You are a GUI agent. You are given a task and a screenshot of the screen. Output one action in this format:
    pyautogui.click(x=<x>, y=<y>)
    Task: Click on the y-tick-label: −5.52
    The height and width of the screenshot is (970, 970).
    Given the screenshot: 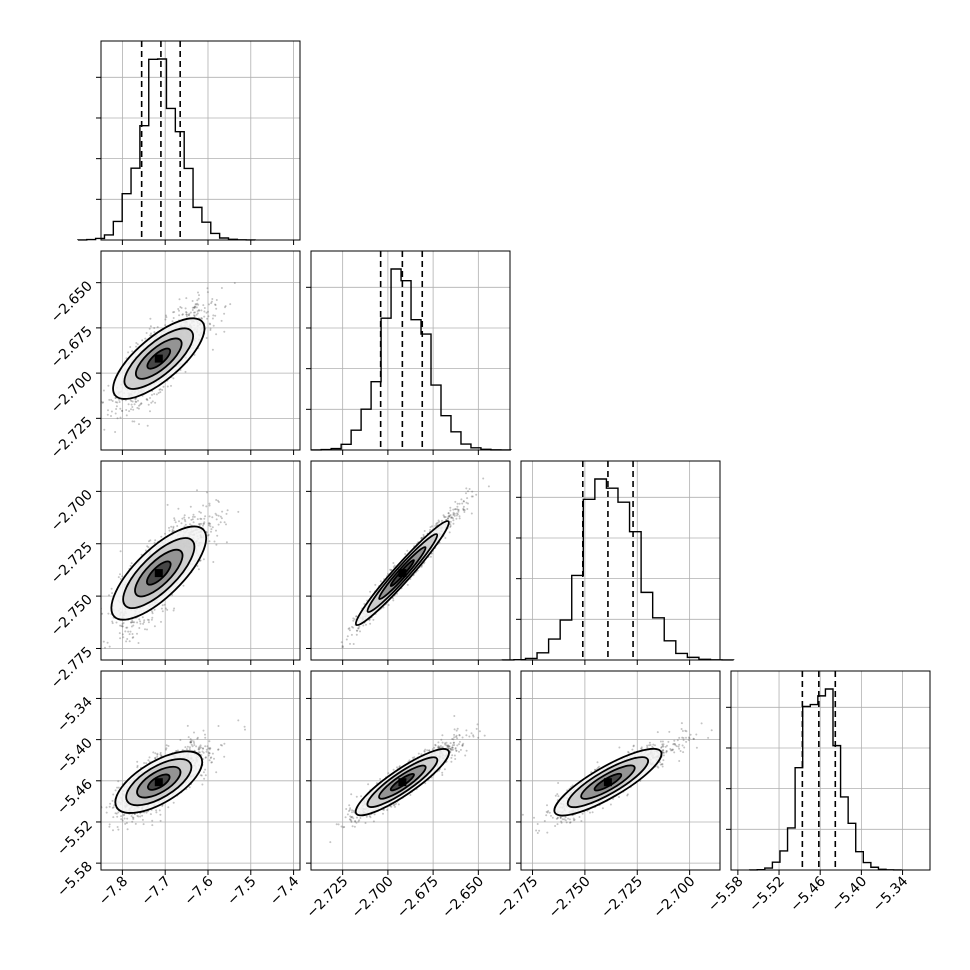 What is the action you would take?
    pyautogui.click(x=75, y=838)
    